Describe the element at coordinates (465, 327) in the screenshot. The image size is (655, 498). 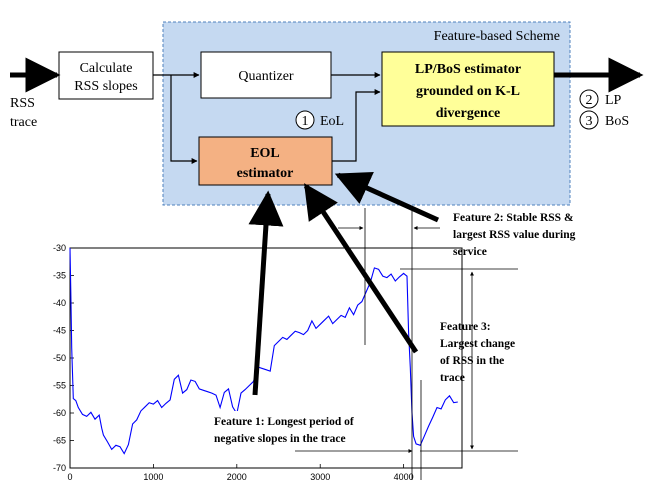
I see `feature3-line1: Feature 3:` at that location.